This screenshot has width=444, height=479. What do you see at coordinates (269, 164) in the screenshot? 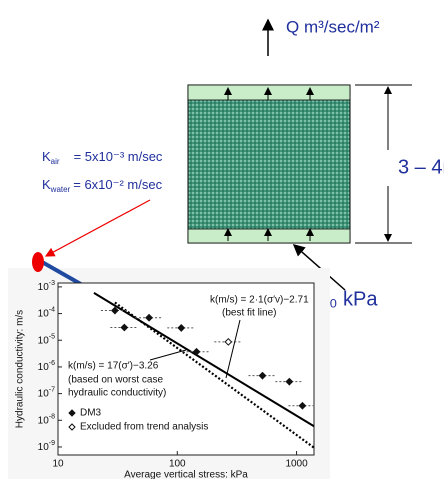
I see `soil-column` at bounding box center [269, 164].